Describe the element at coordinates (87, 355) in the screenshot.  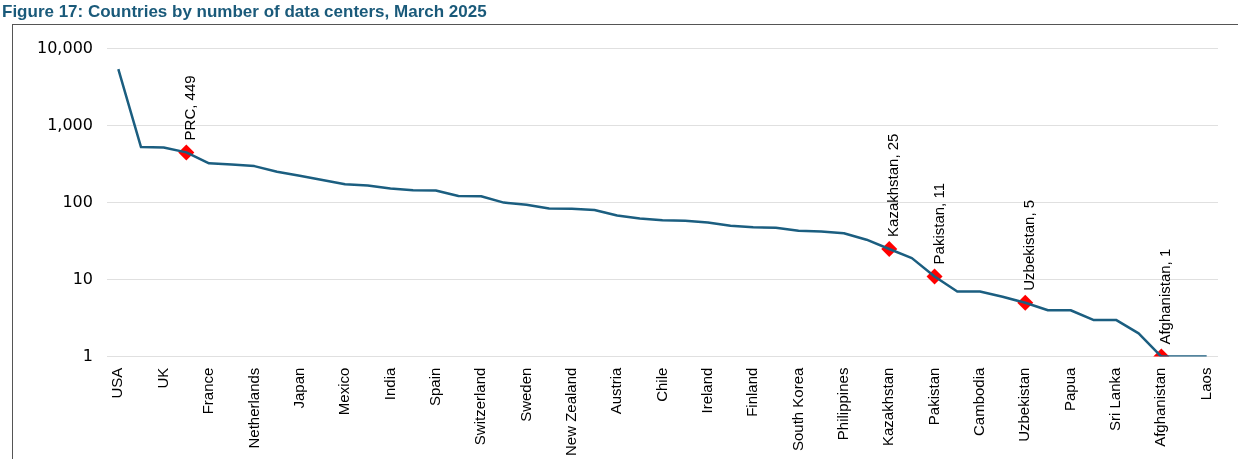
I see `y-tick-label: 1` at that location.